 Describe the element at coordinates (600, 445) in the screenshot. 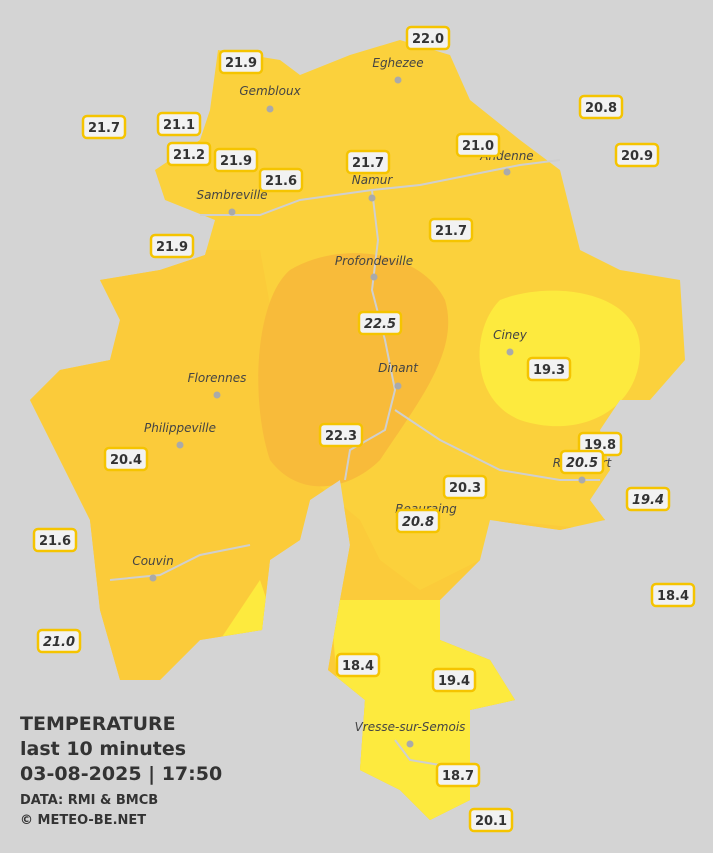

I see `station-value: 19.8` at that location.